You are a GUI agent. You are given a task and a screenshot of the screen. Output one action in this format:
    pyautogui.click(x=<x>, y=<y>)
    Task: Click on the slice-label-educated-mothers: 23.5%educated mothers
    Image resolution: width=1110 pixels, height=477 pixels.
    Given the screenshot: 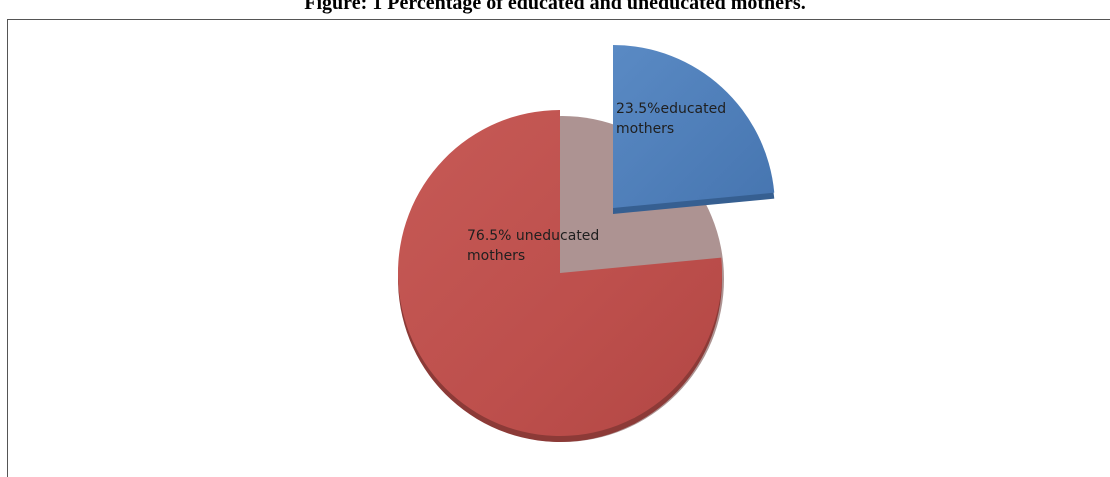 What is the action you would take?
    pyautogui.click(x=671, y=119)
    